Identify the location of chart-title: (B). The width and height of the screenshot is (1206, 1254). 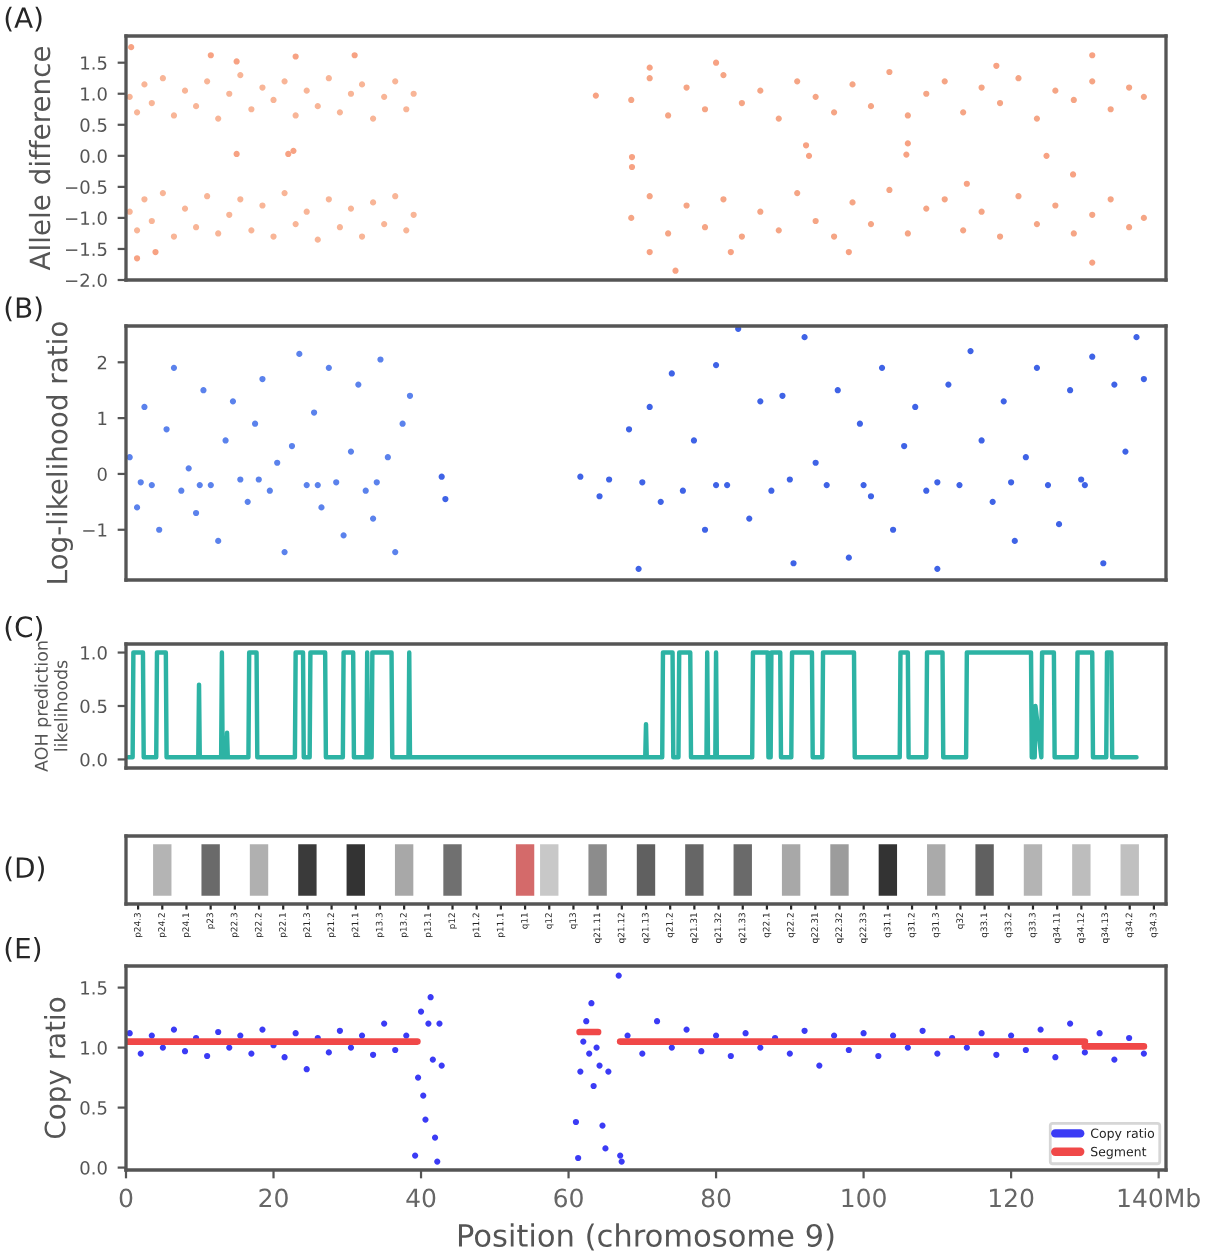
(23, 309).